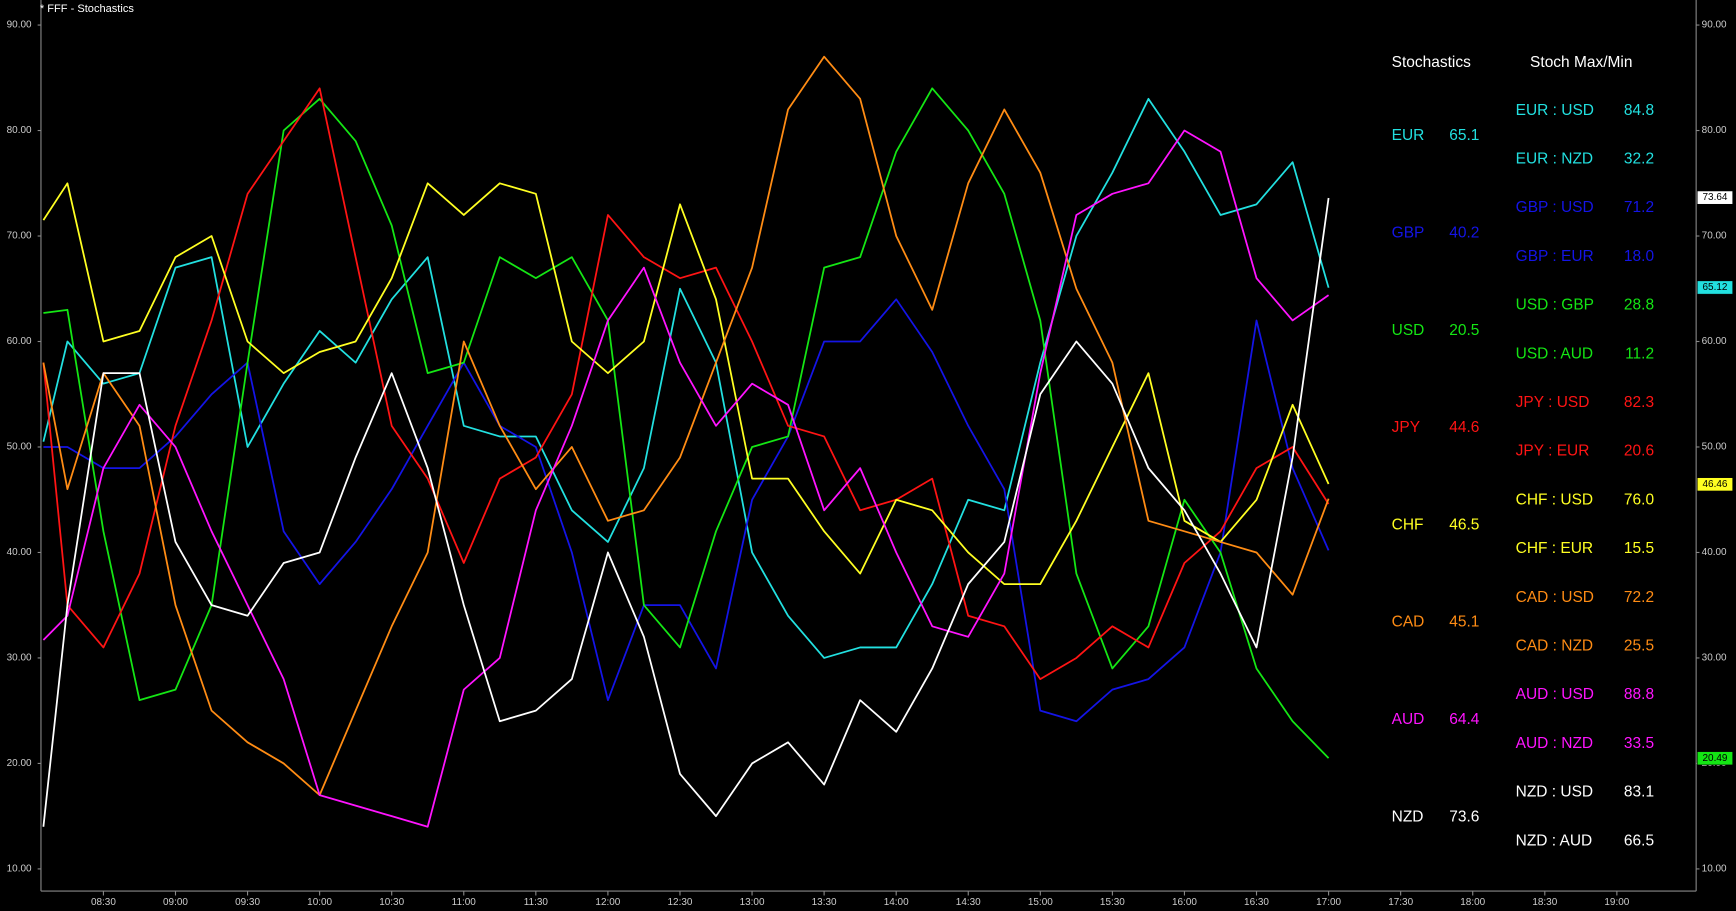  I want to click on currency-name: USD, so click(1408, 330).